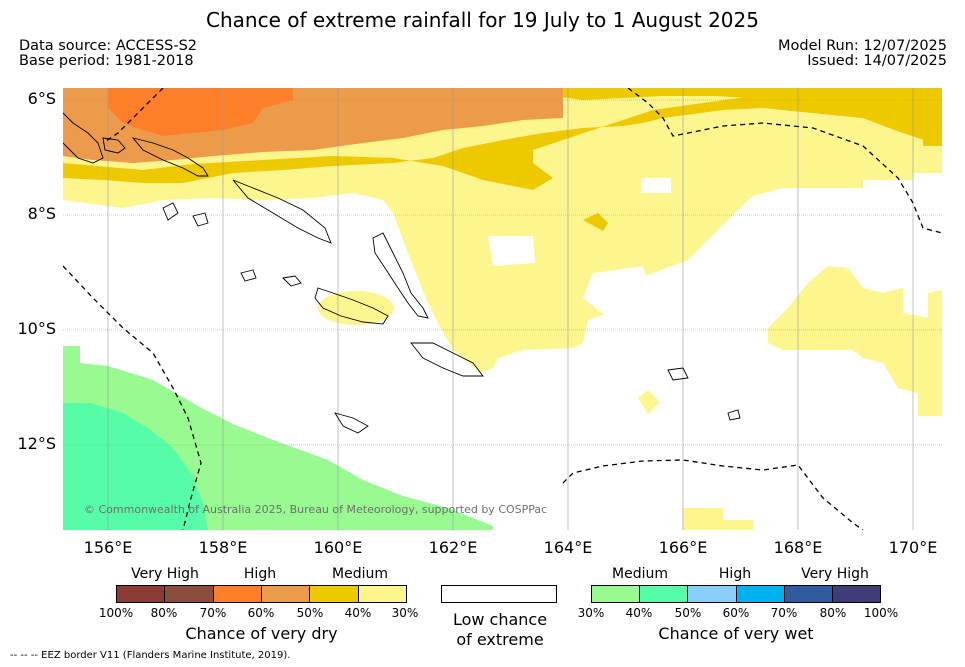  Describe the element at coordinates (261, 613) in the screenshot. I see `dry-tick: 60%` at that location.